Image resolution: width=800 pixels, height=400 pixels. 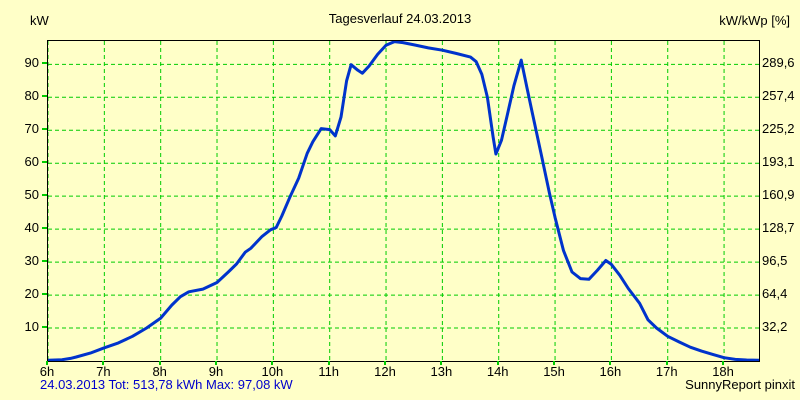 I want to click on x-axis-tick-label: 6h, so click(x=47, y=371).